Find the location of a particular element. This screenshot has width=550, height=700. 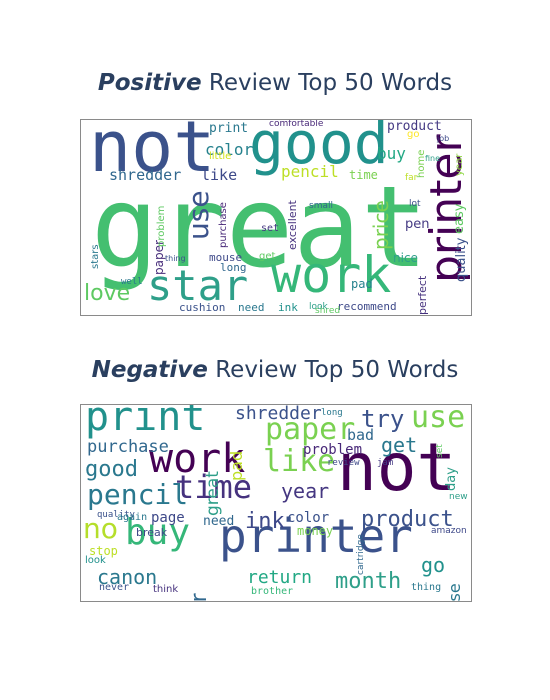

word-excellent: excellent is located at coordinates (292, 225).